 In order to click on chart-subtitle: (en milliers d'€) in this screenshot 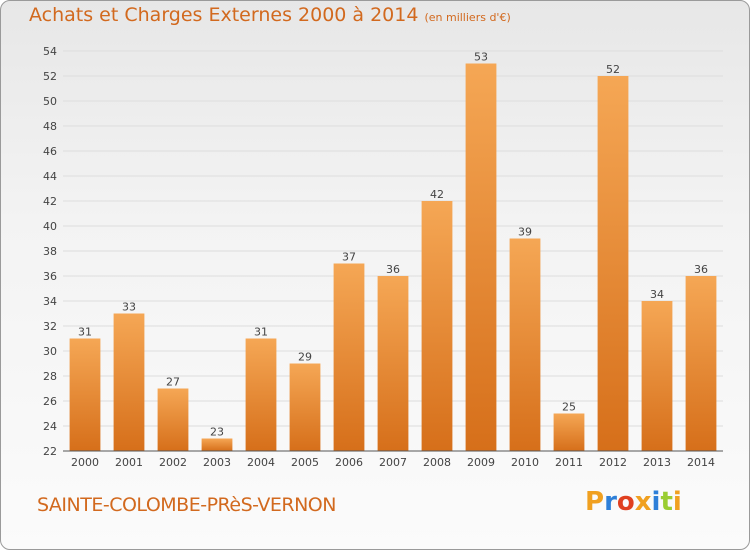, I will do `click(467, 17)`.